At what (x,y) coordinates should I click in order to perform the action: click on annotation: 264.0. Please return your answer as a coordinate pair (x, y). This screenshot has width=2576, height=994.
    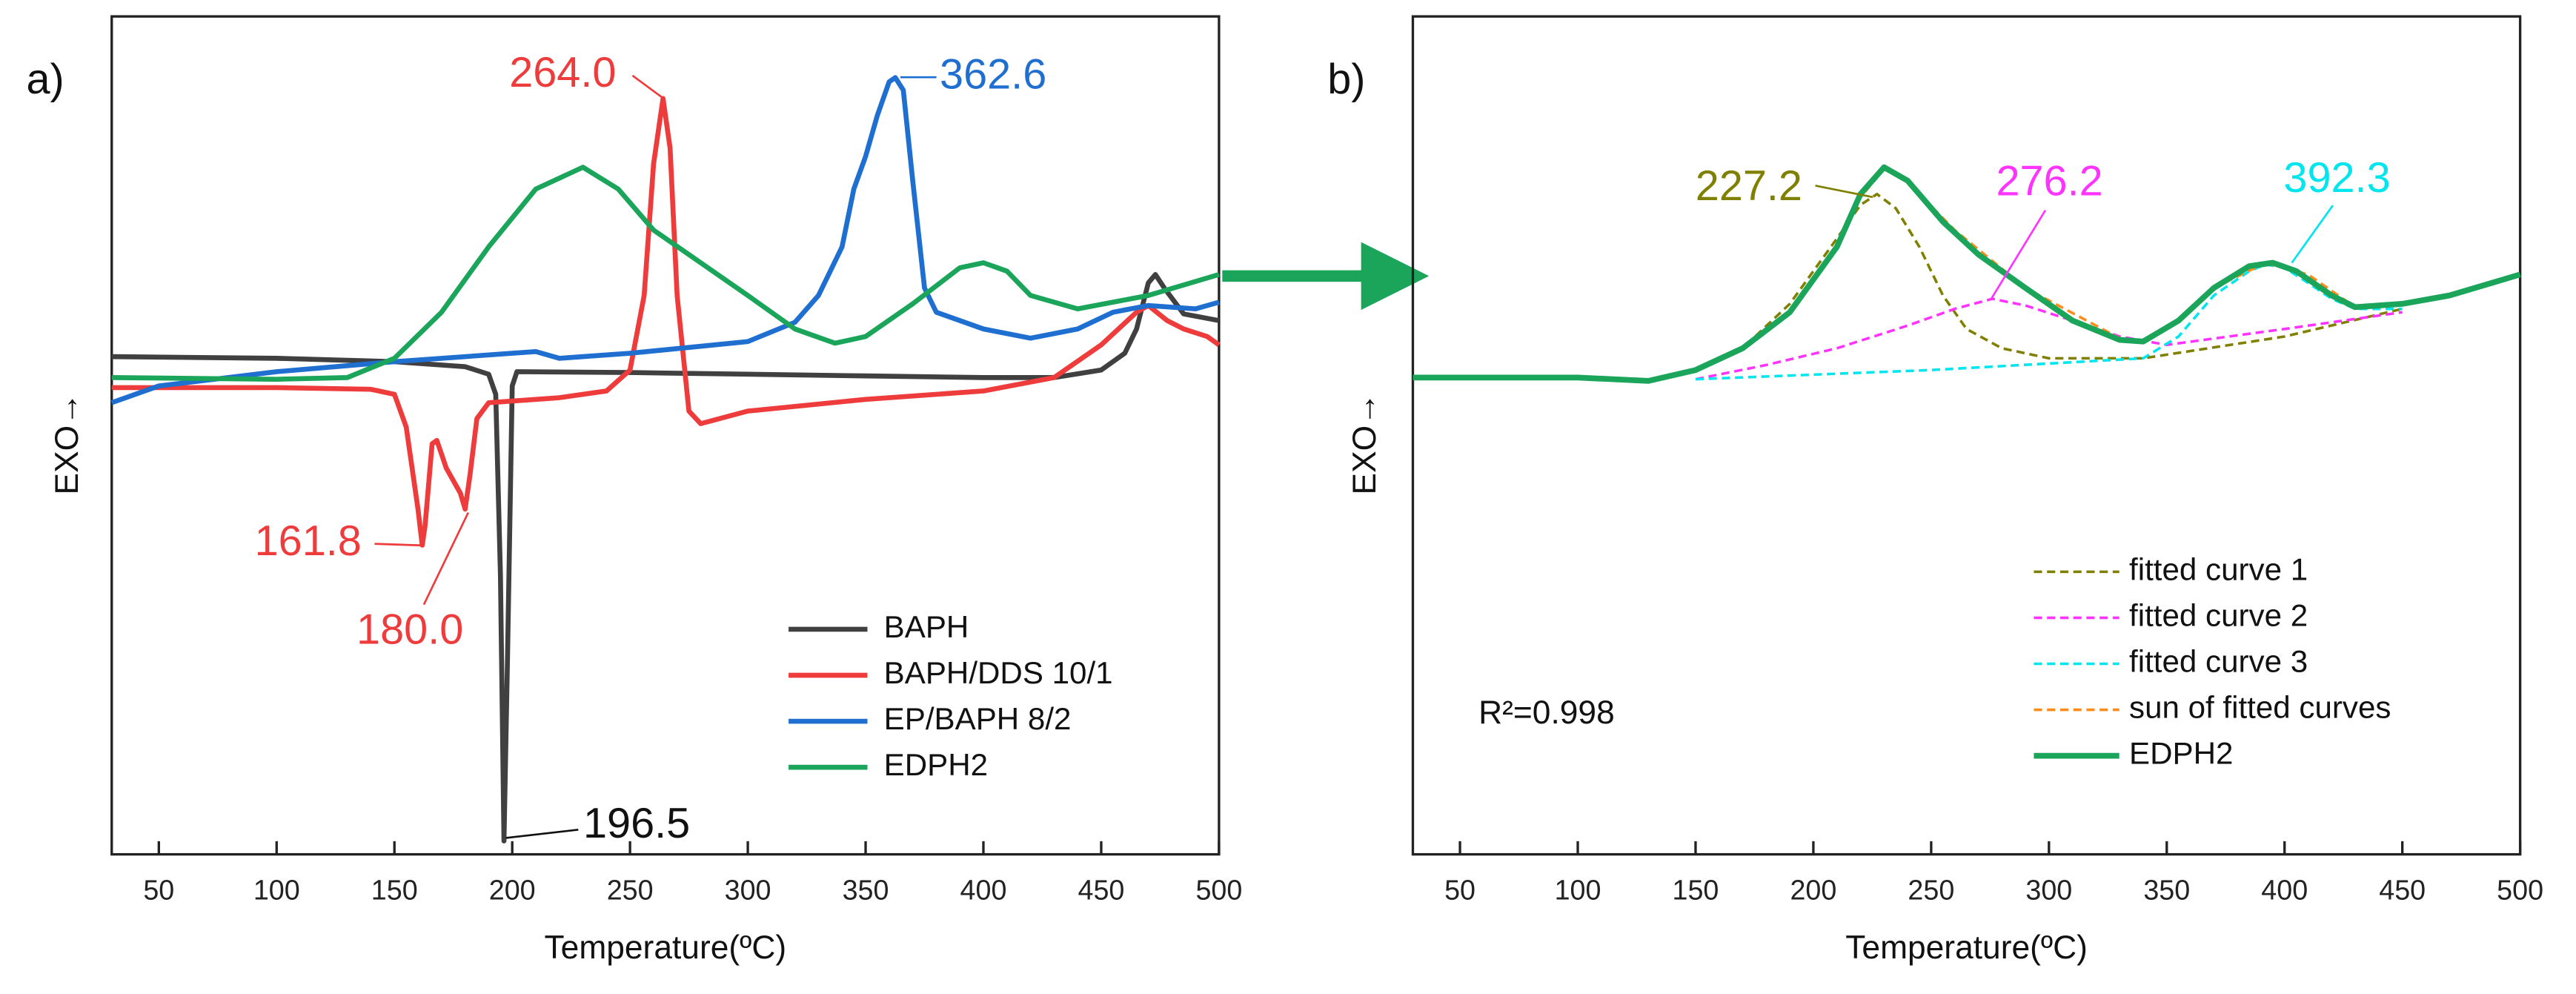
    Looking at the image, I should click on (562, 72).